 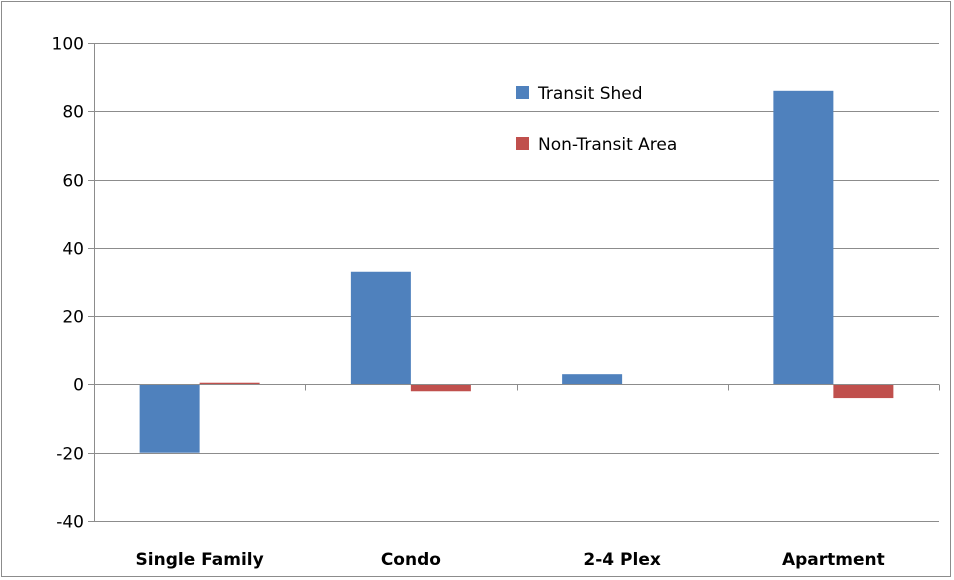 What do you see at coordinates (590, 94) in the screenshot?
I see `legend-label: Transit Shed` at bounding box center [590, 94].